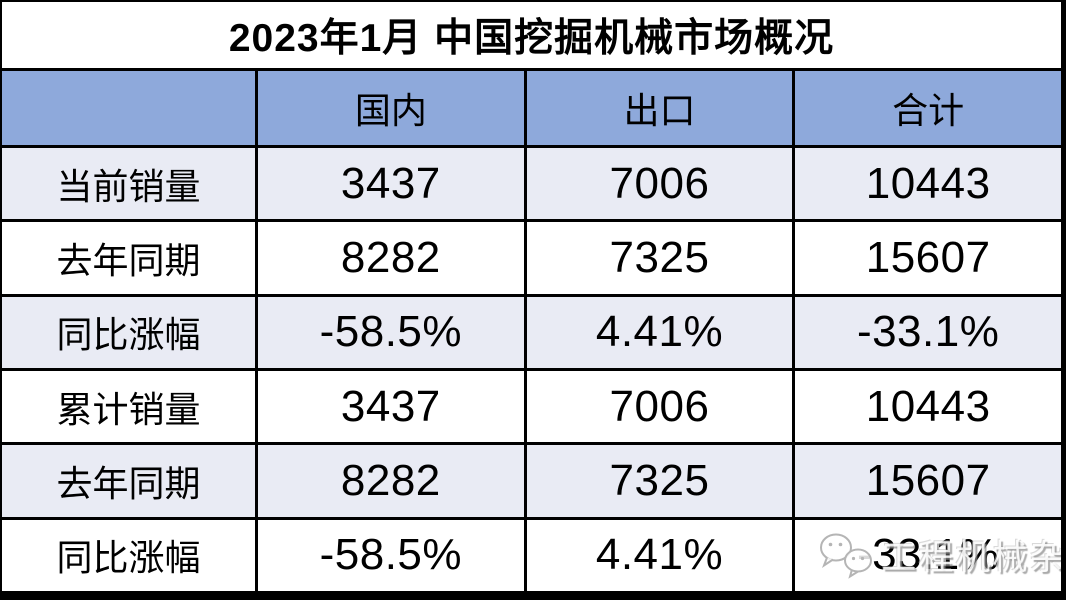 The image size is (1066, 600). Describe the element at coordinates (128, 258) in the screenshot. I see `row-label-last-year: 去年同期` at that location.